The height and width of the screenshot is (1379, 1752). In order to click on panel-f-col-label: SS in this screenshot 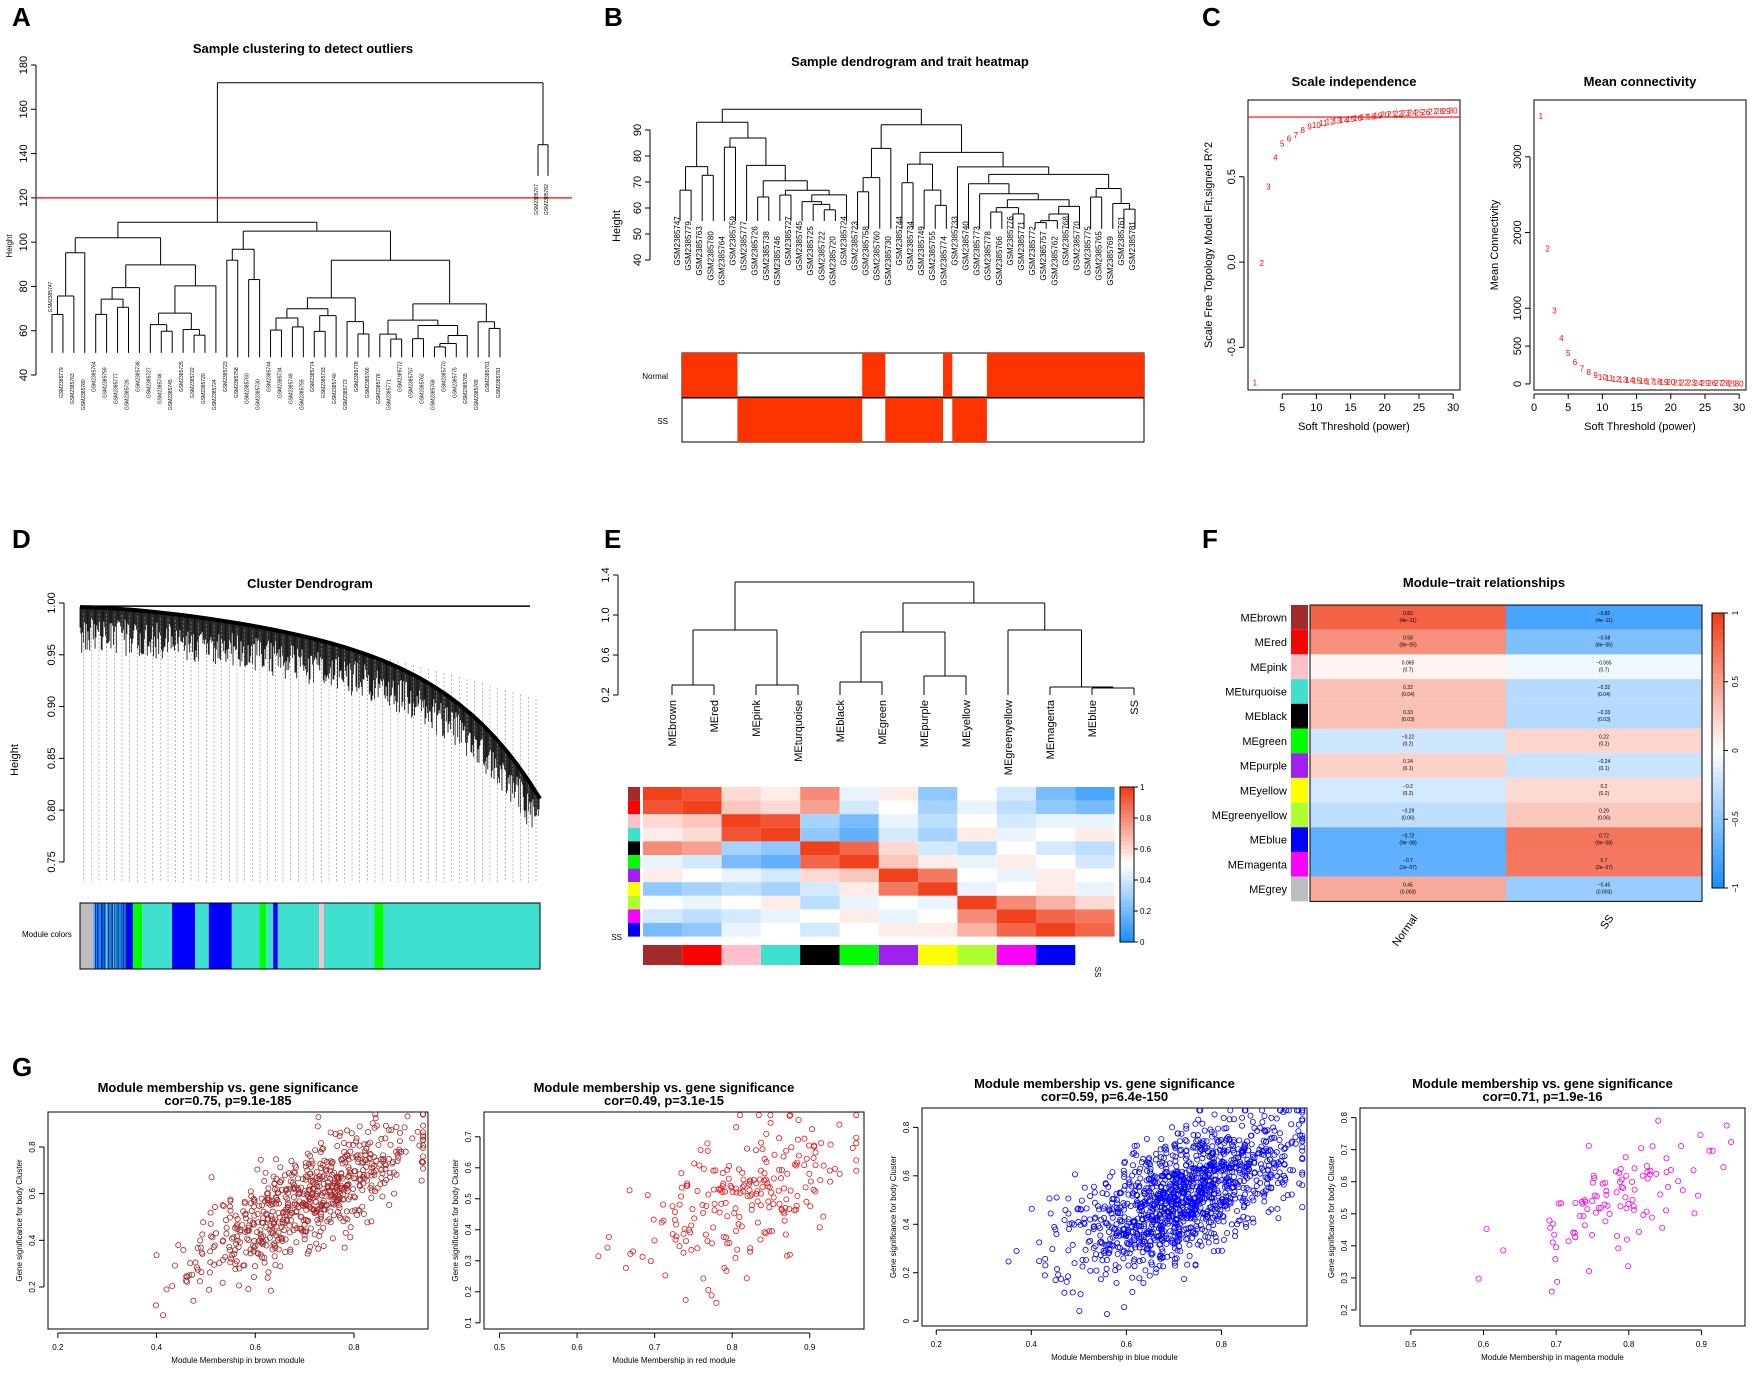, I will do `click(1607, 922)`.